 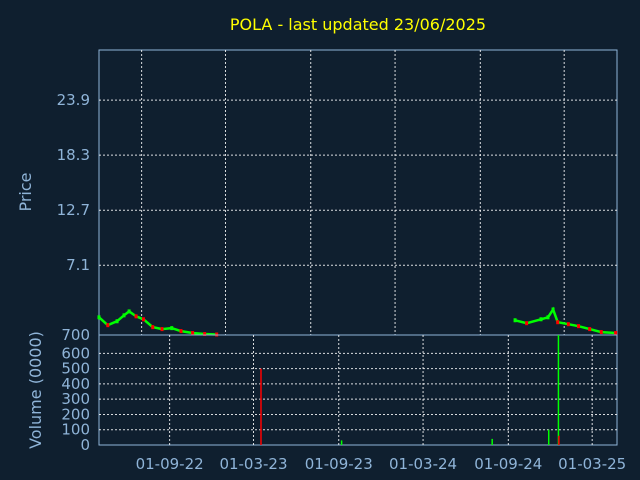 What do you see at coordinates (73, 100) in the screenshot?
I see `price-tick-label: 23.9` at bounding box center [73, 100].